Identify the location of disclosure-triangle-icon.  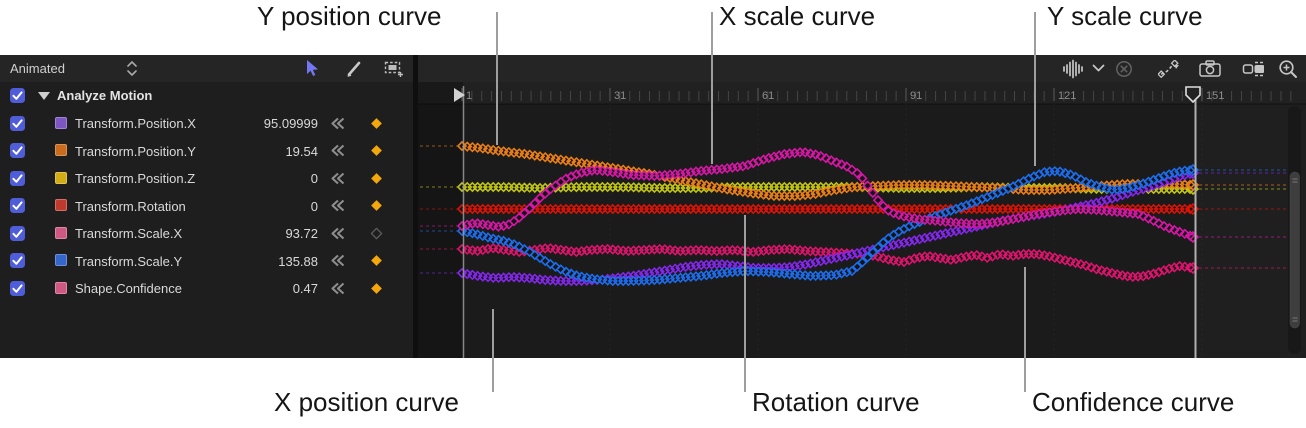
(44, 96).